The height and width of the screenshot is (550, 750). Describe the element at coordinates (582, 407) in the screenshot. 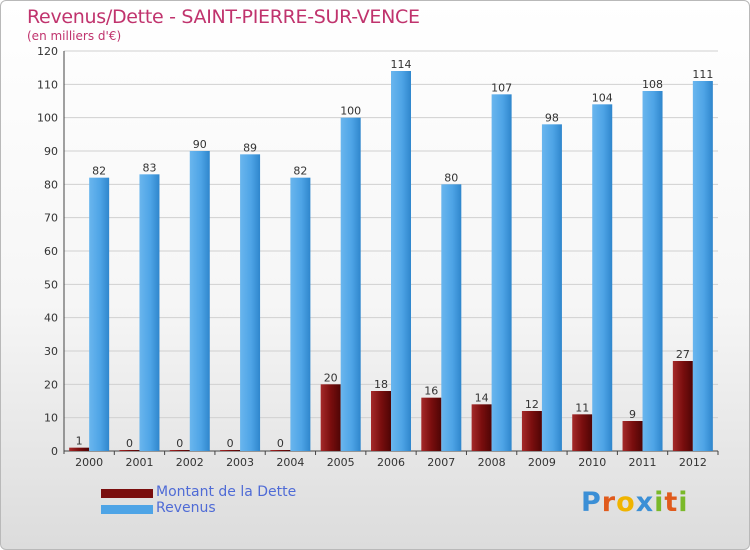

I see `data-label-dette: 11` at that location.